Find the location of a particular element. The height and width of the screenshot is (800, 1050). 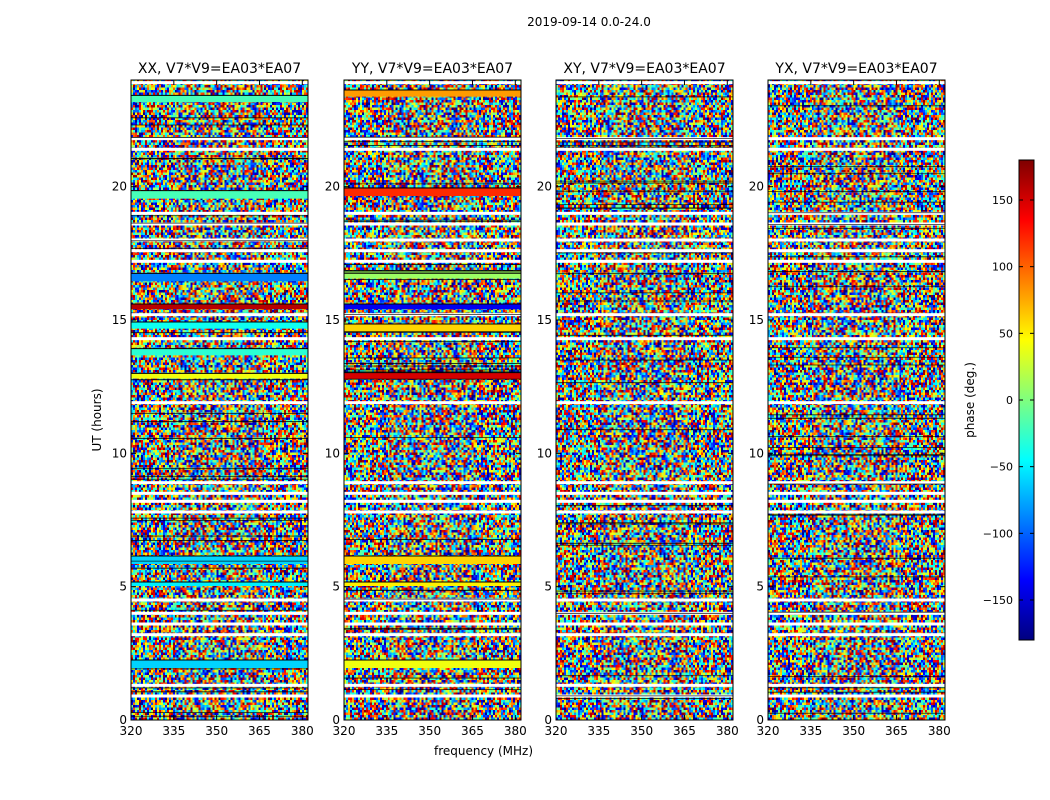

colorbar-tick-label: −50 is located at coordinates (1001, 467).